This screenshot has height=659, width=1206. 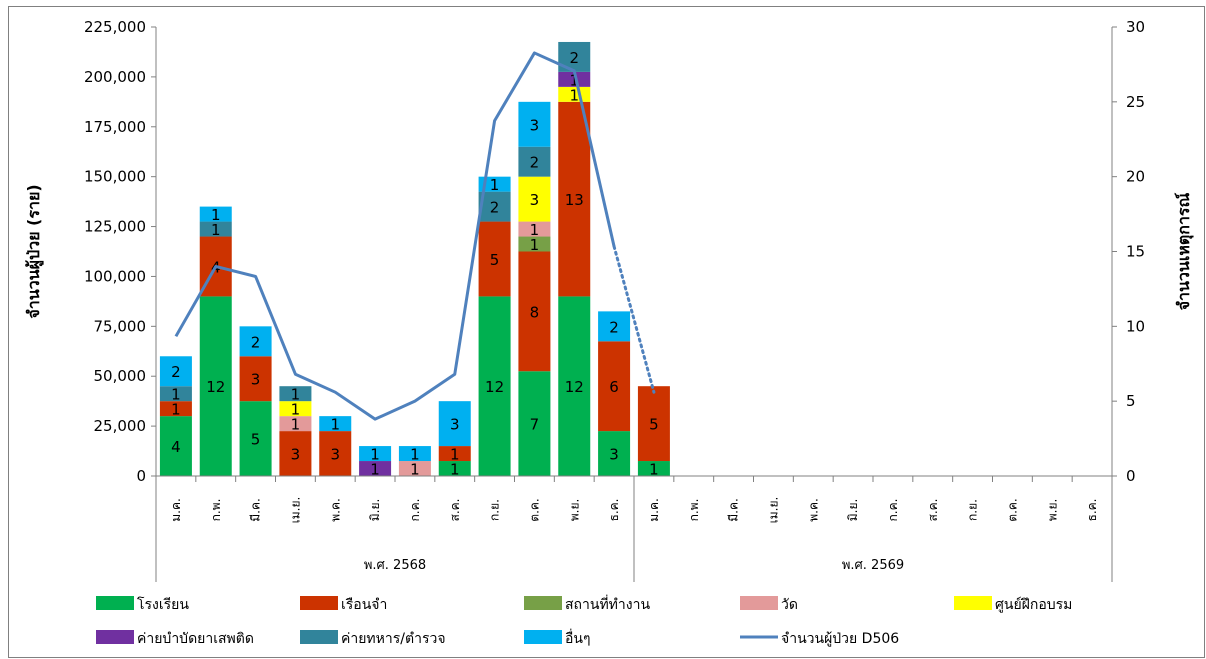 What do you see at coordinates (176, 510) in the screenshot?
I see `month-label: ม.ค.` at bounding box center [176, 510].